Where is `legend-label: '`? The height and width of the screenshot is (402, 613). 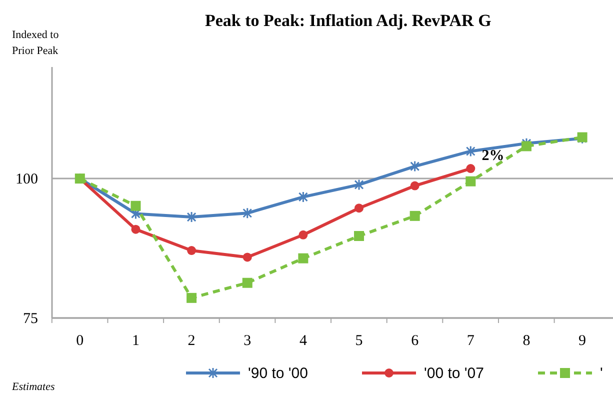 legend-label: ' is located at coordinates (601, 373).